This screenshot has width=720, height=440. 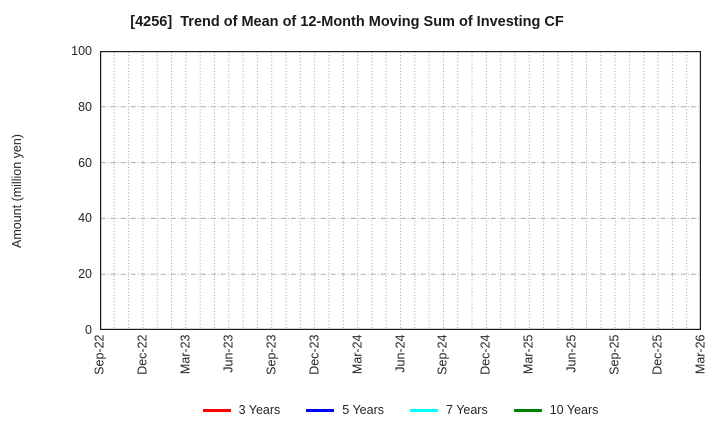 I want to click on x-tick-label: Mar-24, so click(x=357, y=354).